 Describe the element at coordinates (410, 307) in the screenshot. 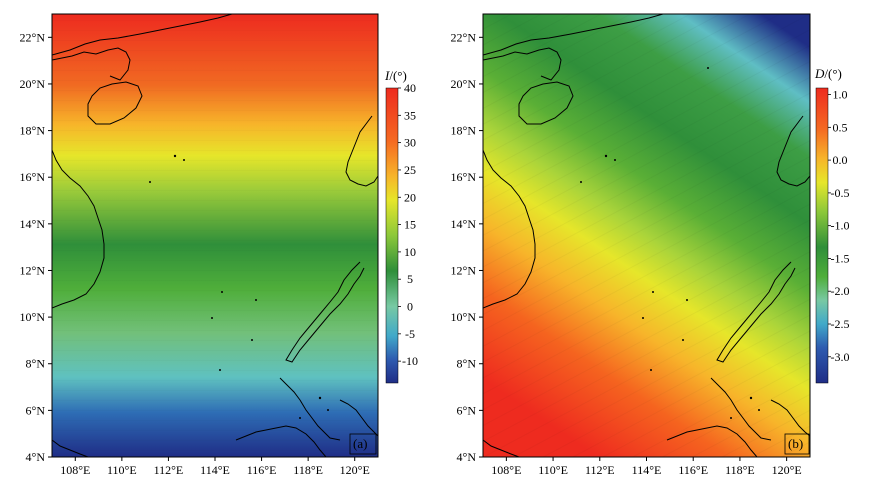

I see `panel-a-colorbar-tick-label: 0` at that location.